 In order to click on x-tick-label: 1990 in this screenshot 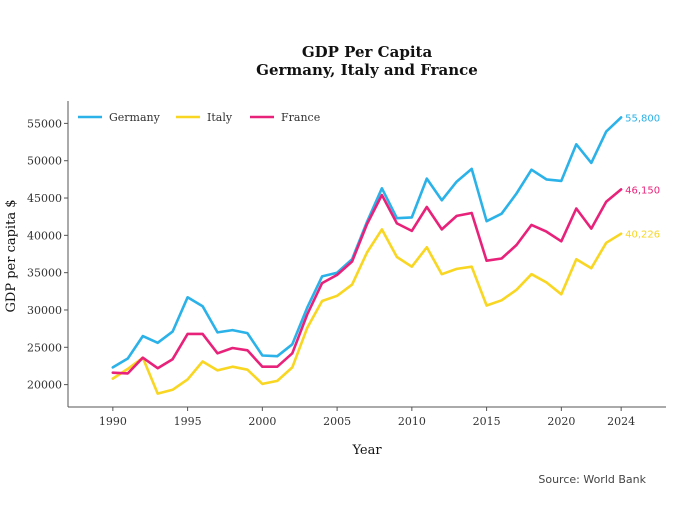, I will do `click(113, 421)`.